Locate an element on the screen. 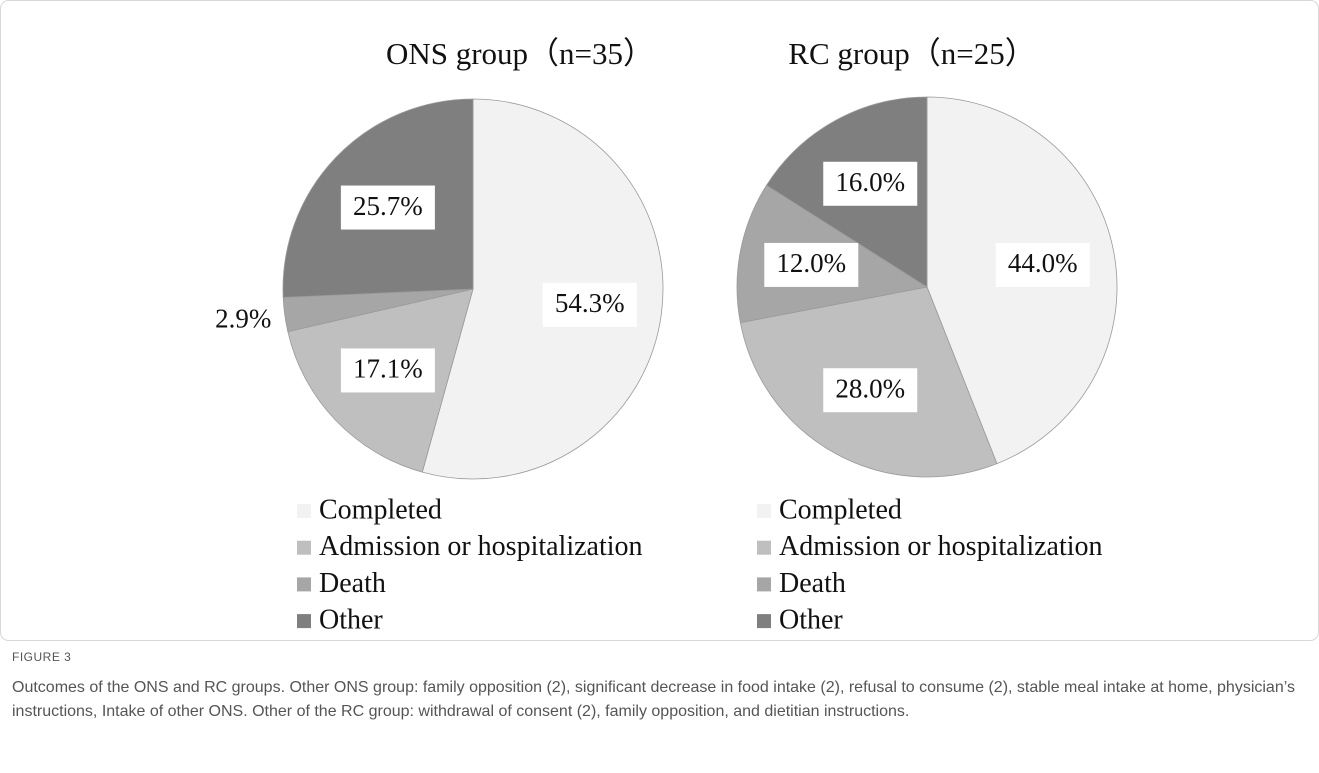 The image size is (1319, 773). data-label: 44.0% is located at coordinates (1043, 263).